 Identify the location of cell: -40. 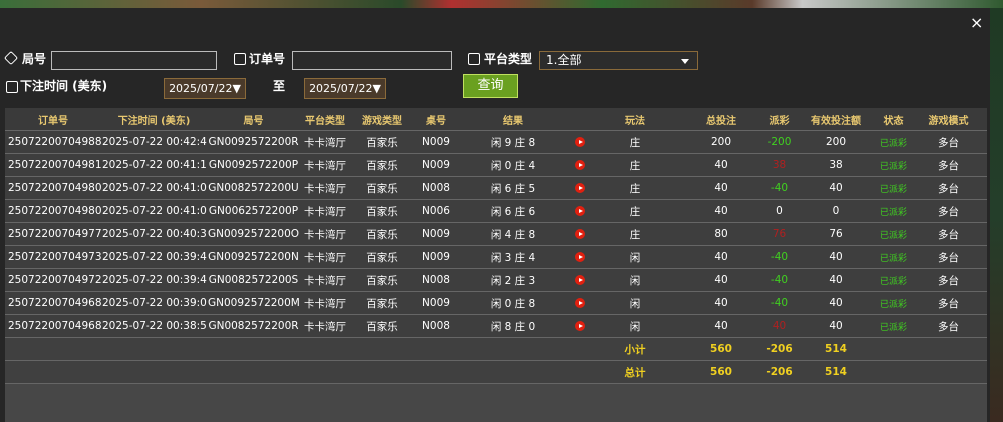
(779, 257).